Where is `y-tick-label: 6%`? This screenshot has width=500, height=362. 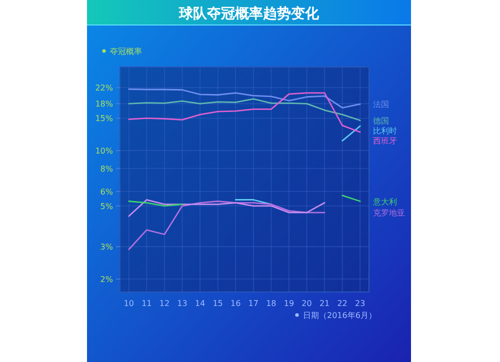
y-tick-label: 6% is located at coordinates (107, 191).